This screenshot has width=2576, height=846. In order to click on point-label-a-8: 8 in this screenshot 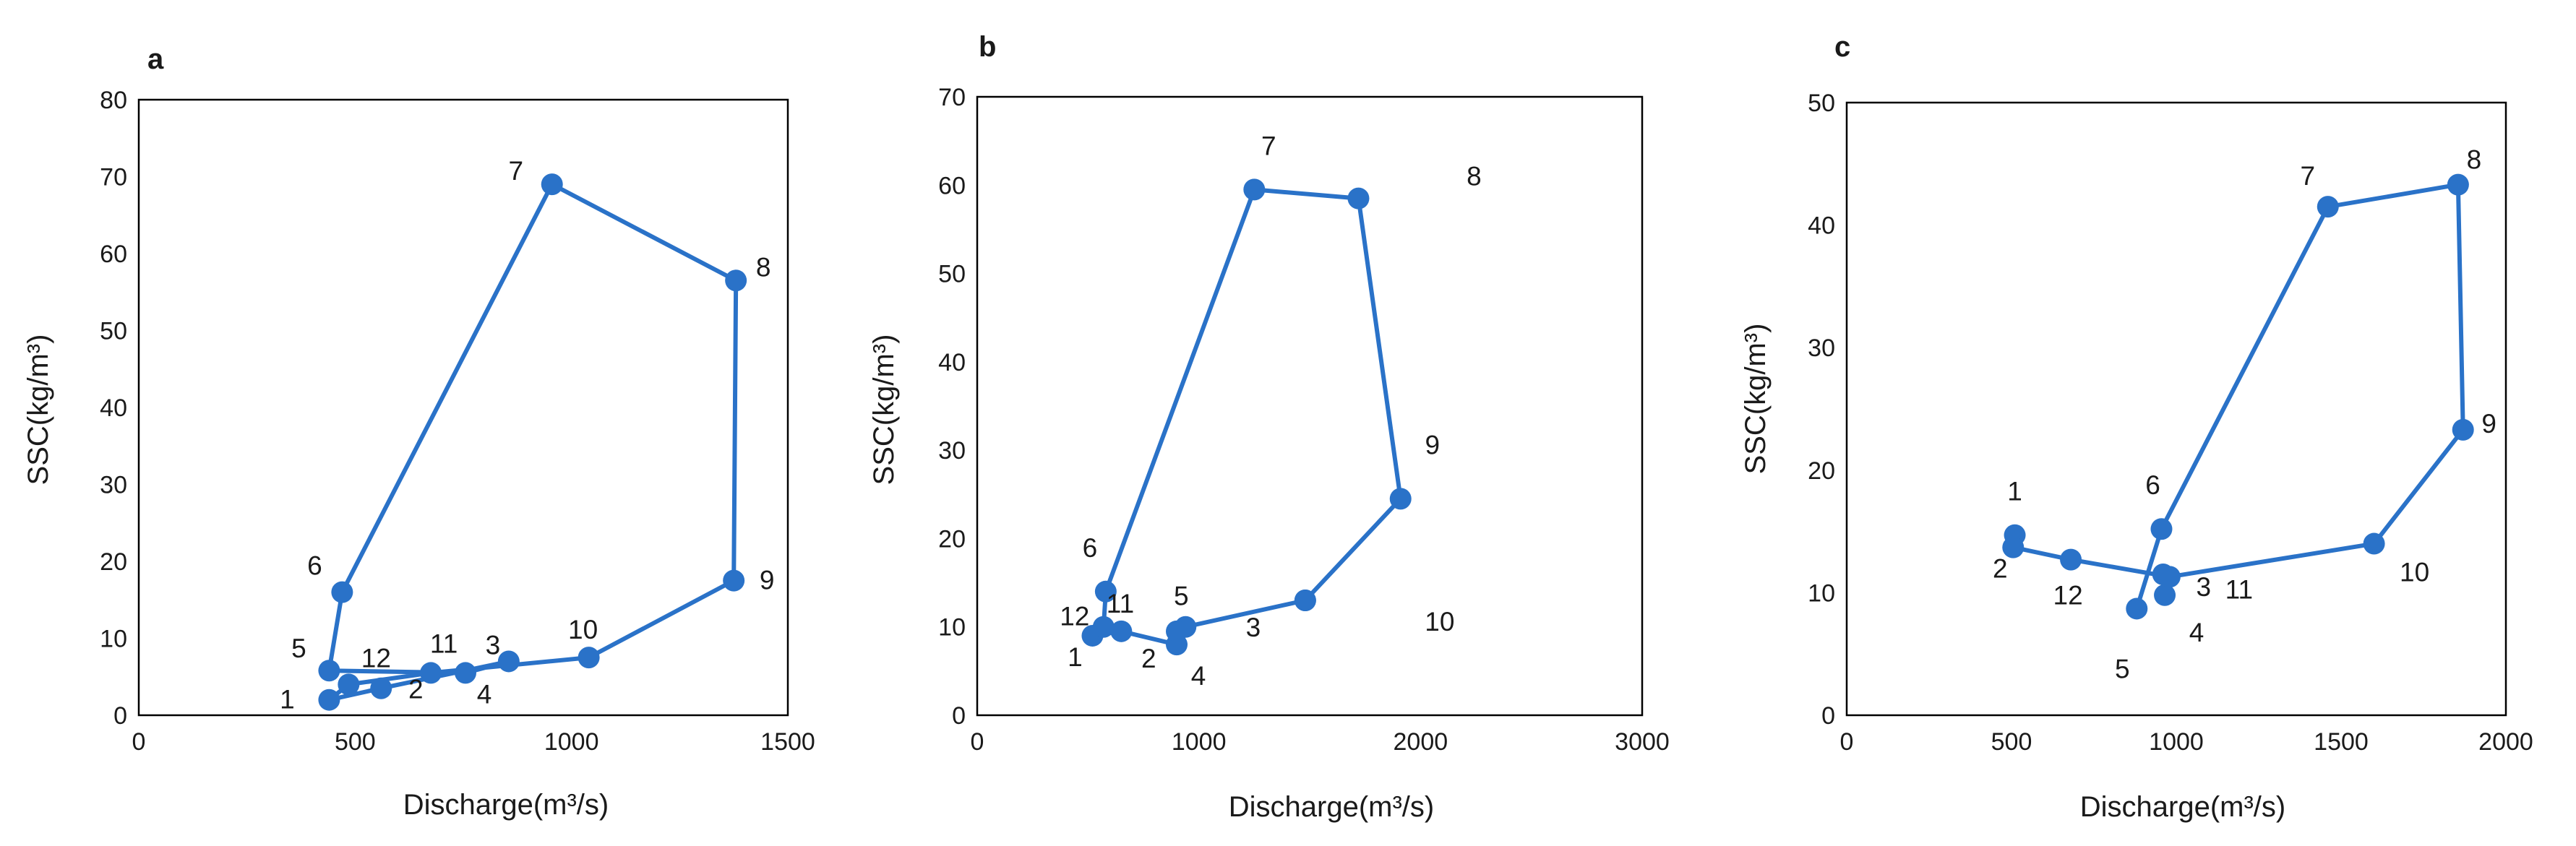, I will do `click(764, 267)`.